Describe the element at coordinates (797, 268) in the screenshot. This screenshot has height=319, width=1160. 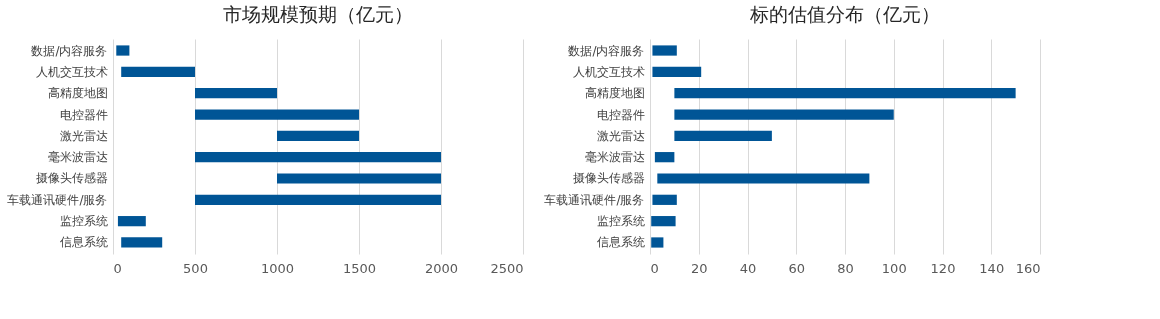
I see `x-tick-label: 60` at that location.